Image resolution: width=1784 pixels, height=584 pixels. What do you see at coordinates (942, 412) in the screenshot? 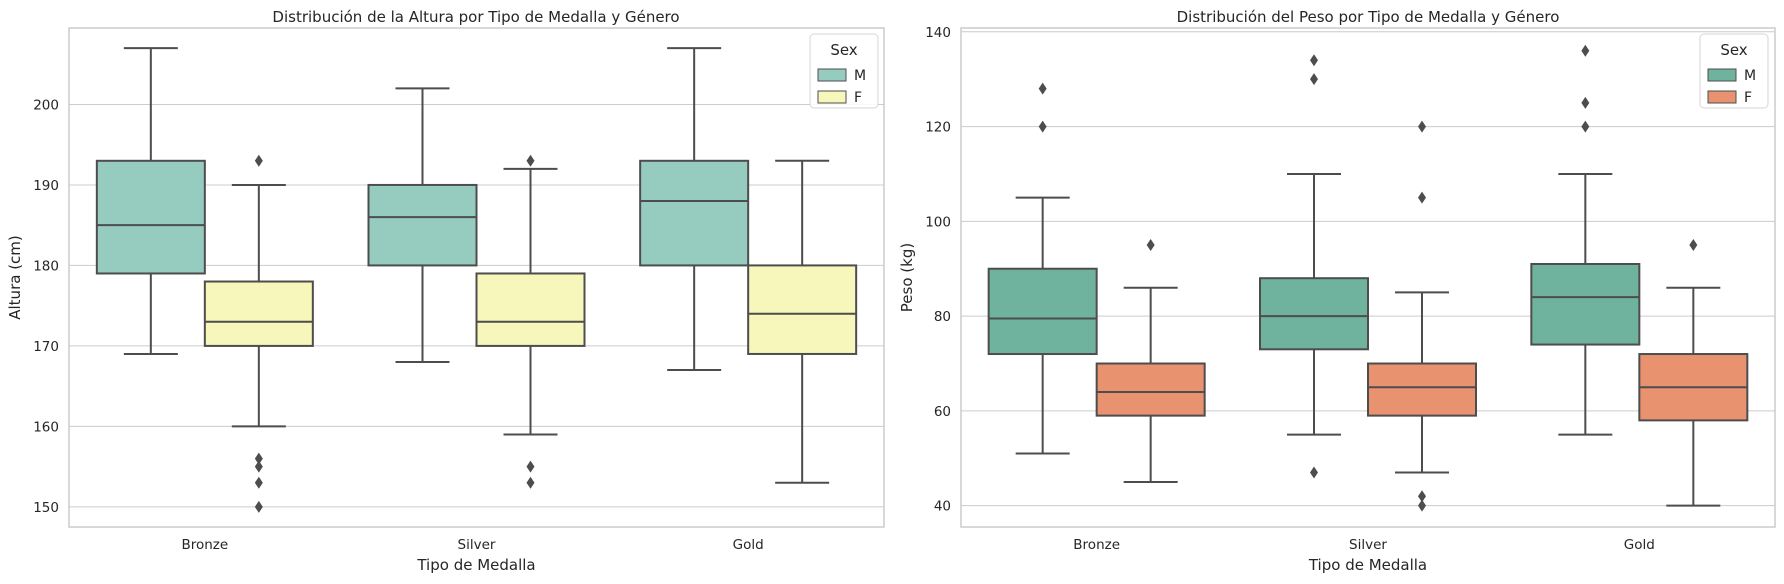
I see `y-tick-label: 60` at bounding box center [942, 412].